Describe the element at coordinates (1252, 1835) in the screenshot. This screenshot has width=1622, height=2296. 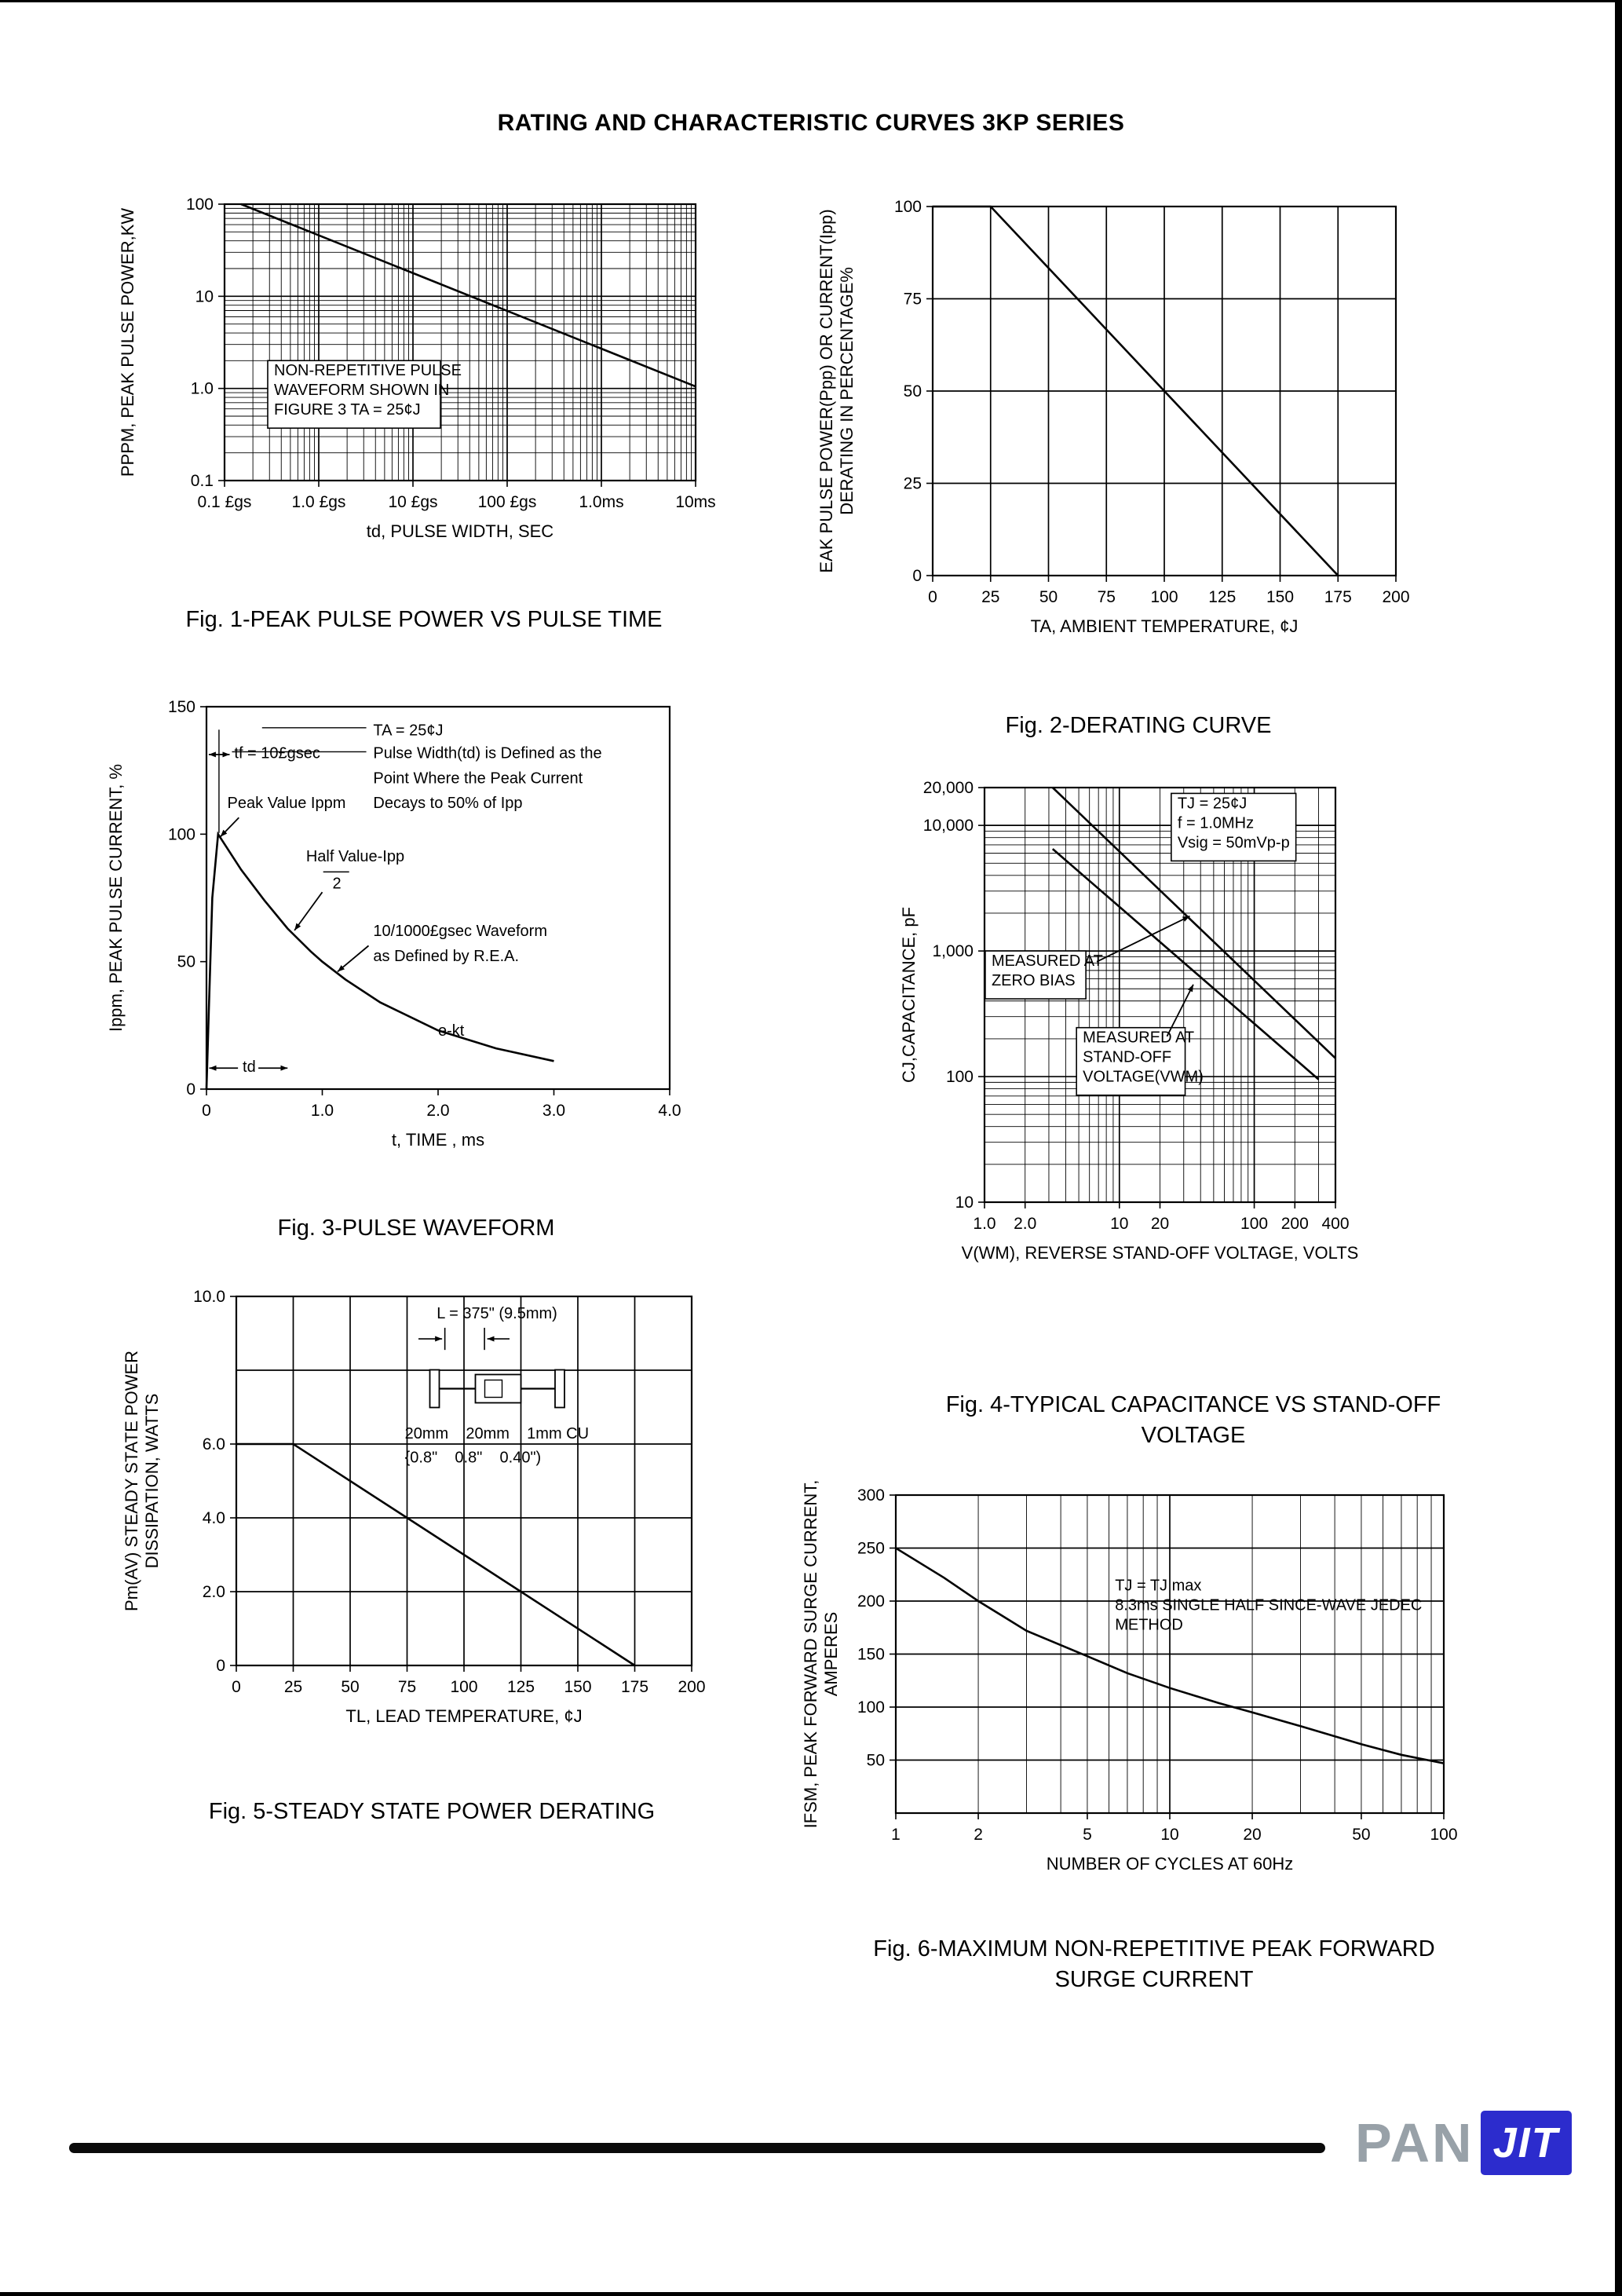
I see `svg-text: 20` at that location.